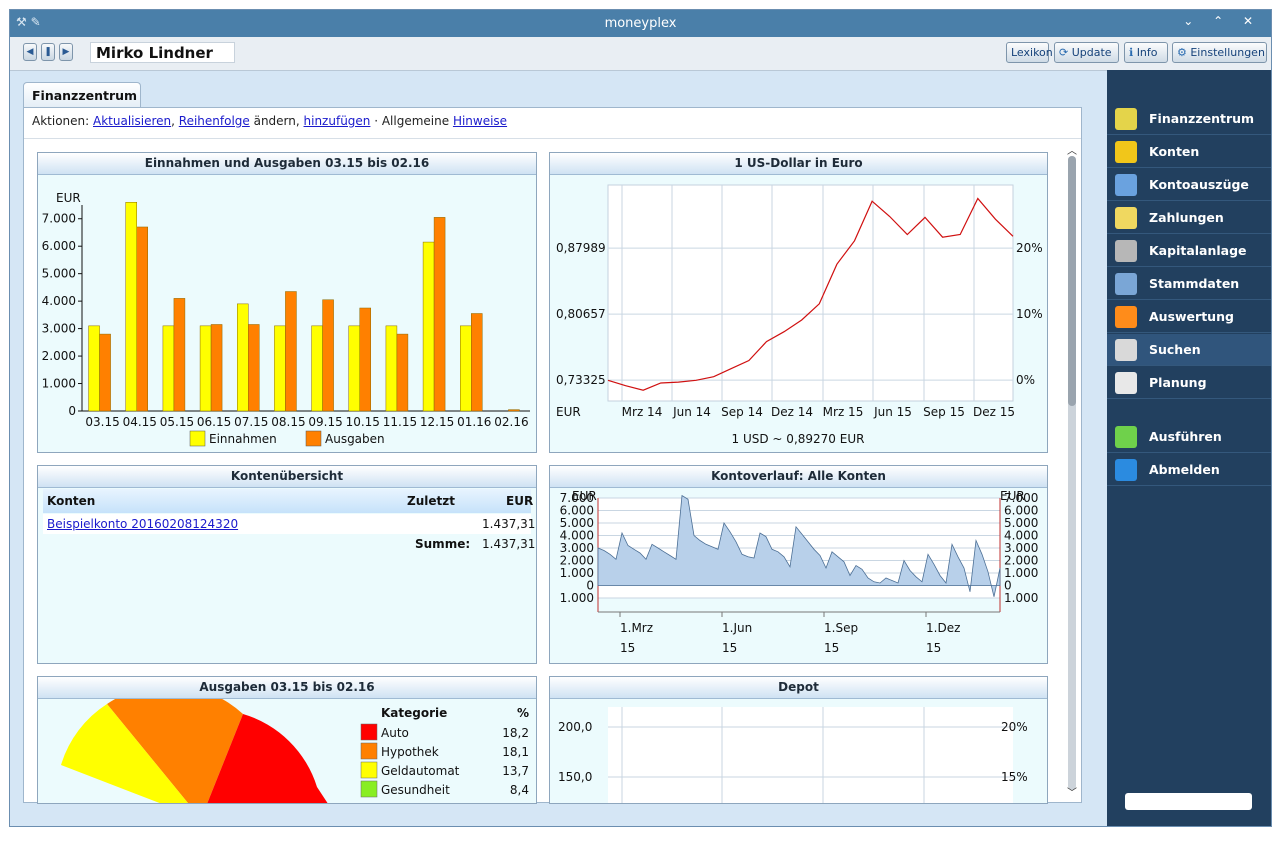  Describe the element at coordinates (841, 628) in the screenshot. I see `x-tick-label: 1.Sep` at that location.